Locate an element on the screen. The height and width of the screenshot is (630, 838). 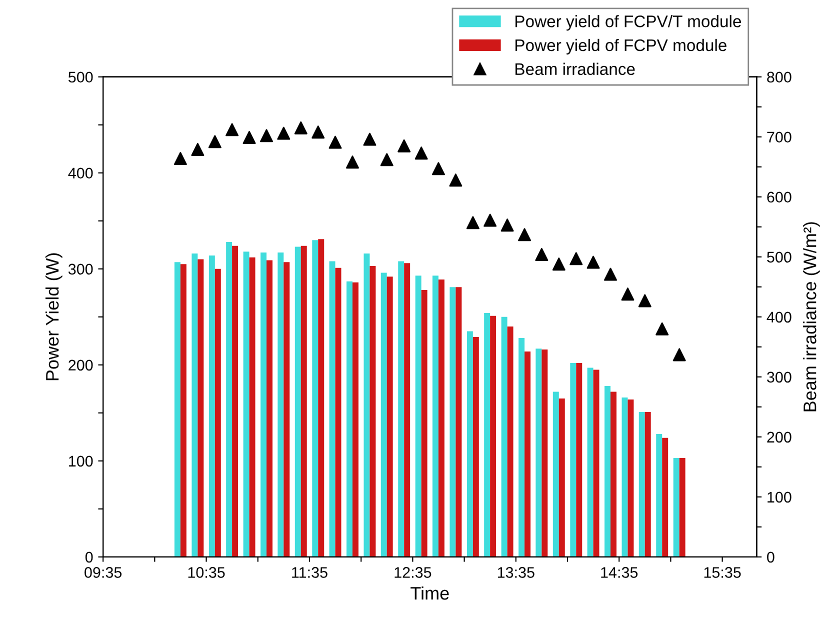
y2-tick-label: 600 is located at coordinates (779, 197).